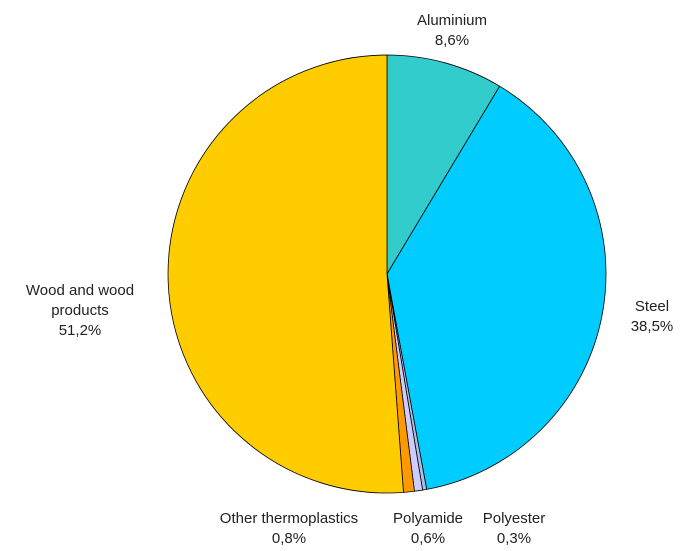  I want to click on slice-category-label: Polyamide, so click(428, 518).